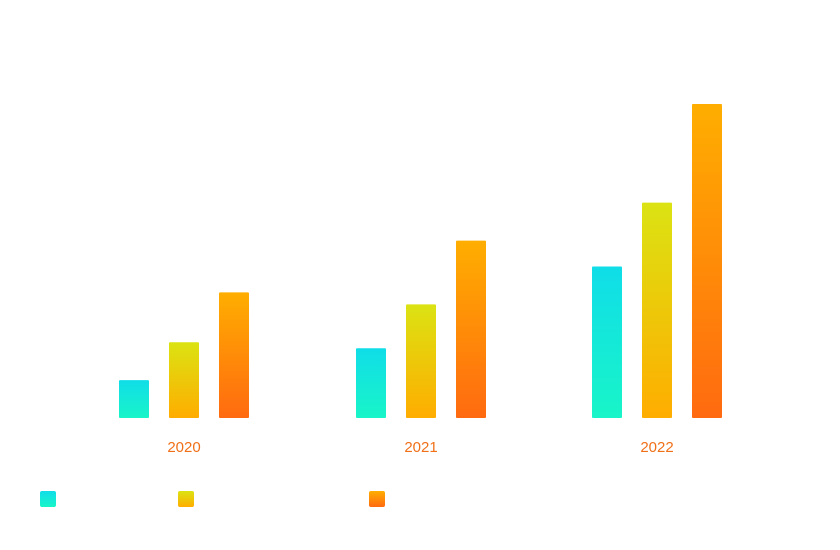  I want to click on x-tick-label: 2020, so click(183, 447).